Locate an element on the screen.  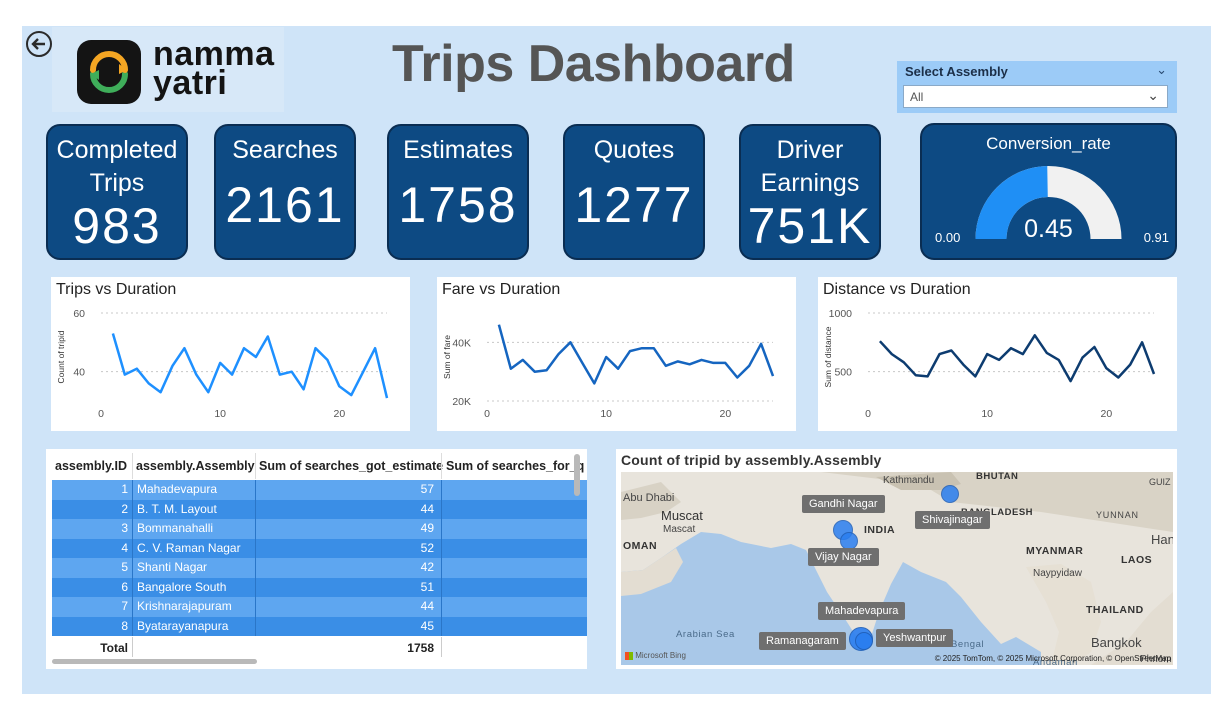
slicer-dropdown: All ⌄ is located at coordinates (1035, 96).